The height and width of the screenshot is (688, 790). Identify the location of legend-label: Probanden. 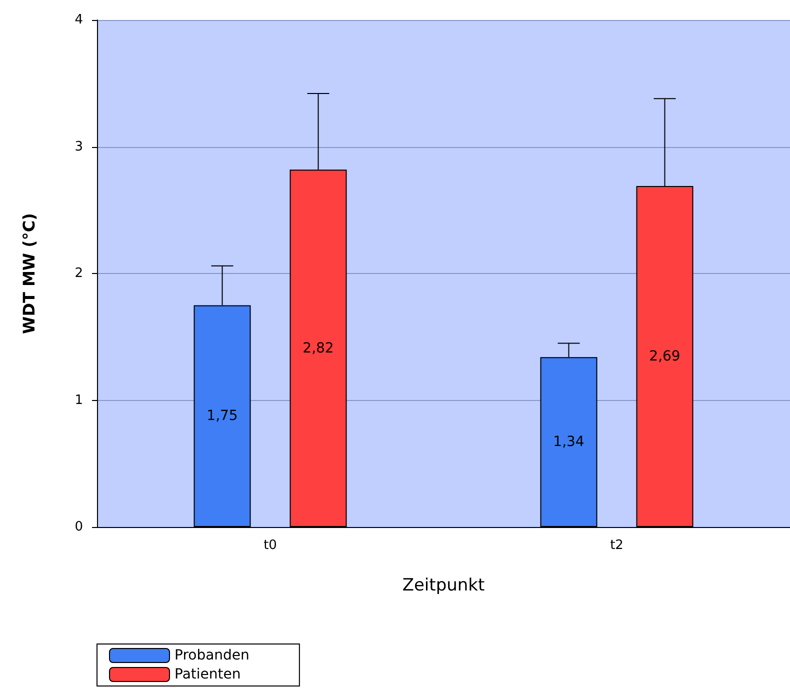
(212, 656).